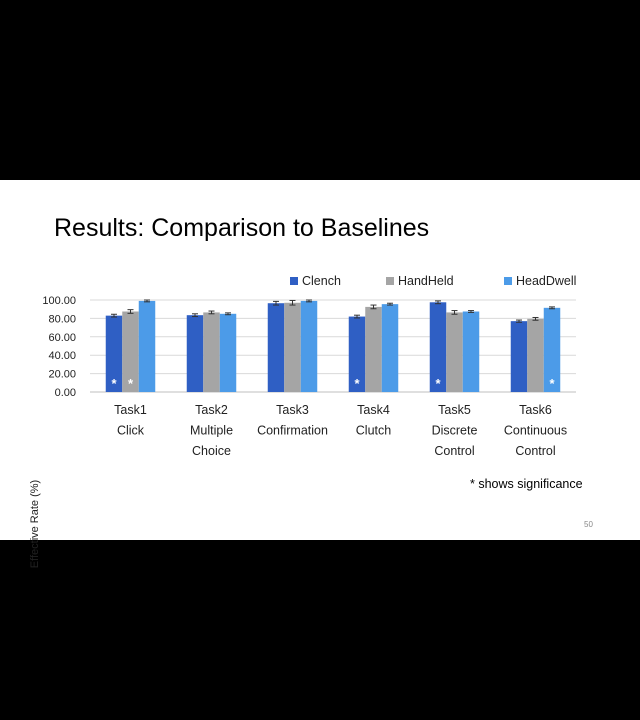 This screenshot has width=640, height=720. What do you see at coordinates (526, 484) in the screenshot?
I see `significance-note: * shows significance` at bounding box center [526, 484].